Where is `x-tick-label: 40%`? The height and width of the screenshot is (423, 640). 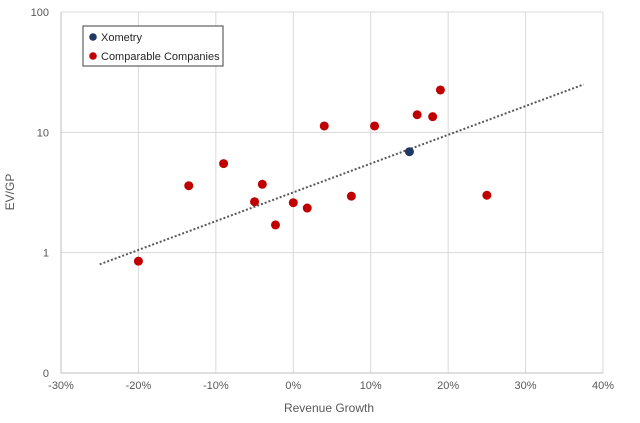 x-tick-label: 40% is located at coordinates (603, 386).